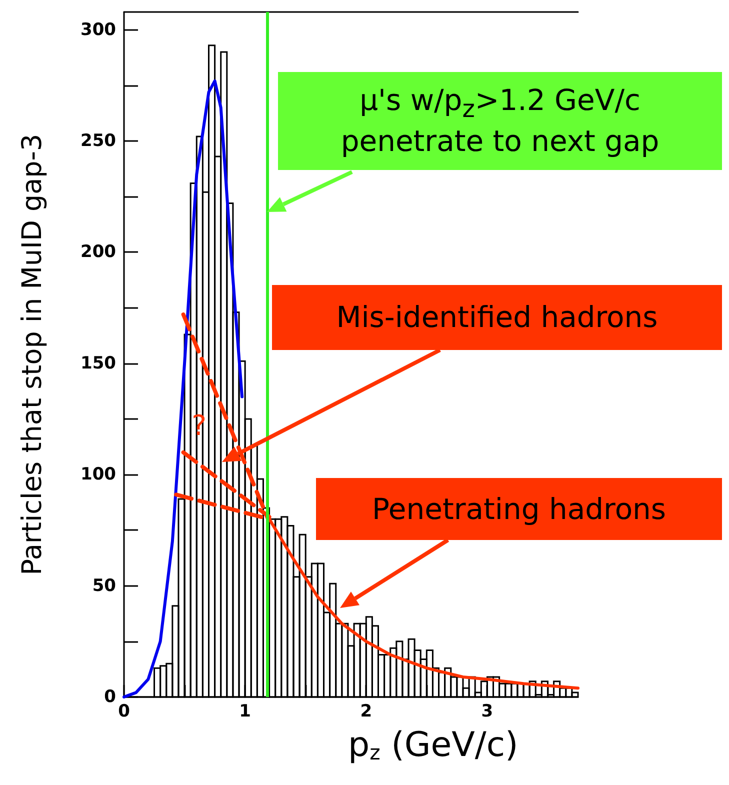  I want to click on callout-box: Penetrating hadrons, so click(519, 509).